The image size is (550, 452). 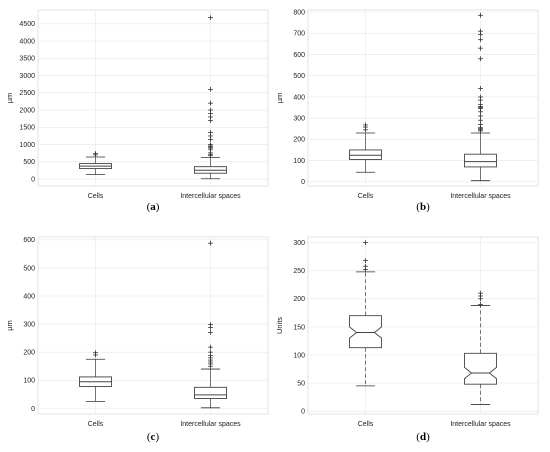 I want to click on panel-label-letter: c, so click(x=153, y=437).